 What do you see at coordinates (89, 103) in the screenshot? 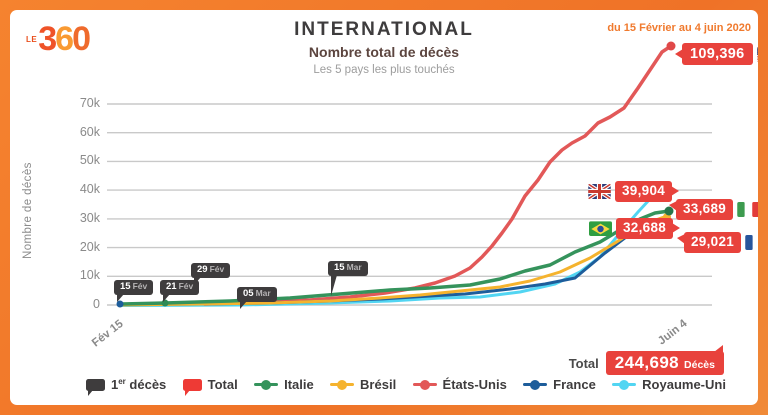
I see `y-tick-label: 70k` at bounding box center [89, 103].